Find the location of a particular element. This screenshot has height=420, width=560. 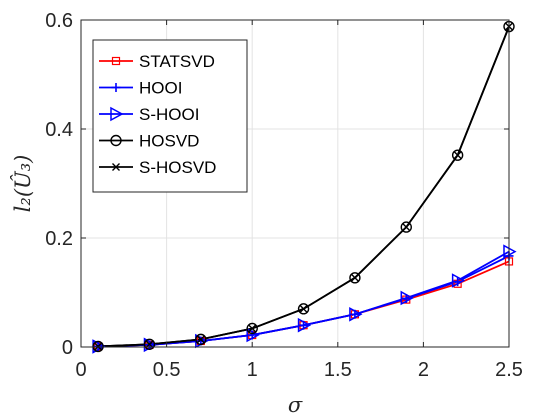

legend-entry: STATSVD is located at coordinates (157, 61).